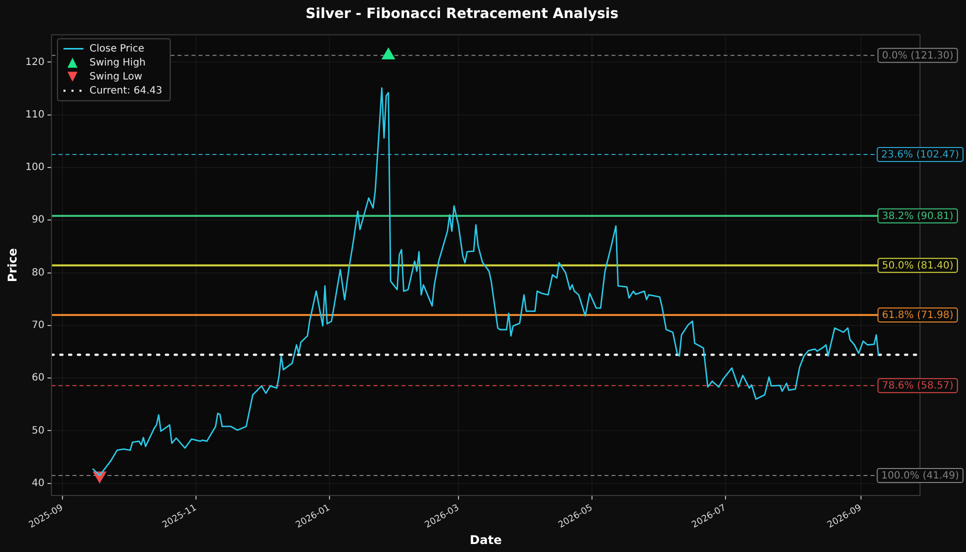  What do you see at coordinates (34, 62) in the screenshot?
I see `y-tick-label: 120` at bounding box center [34, 62].